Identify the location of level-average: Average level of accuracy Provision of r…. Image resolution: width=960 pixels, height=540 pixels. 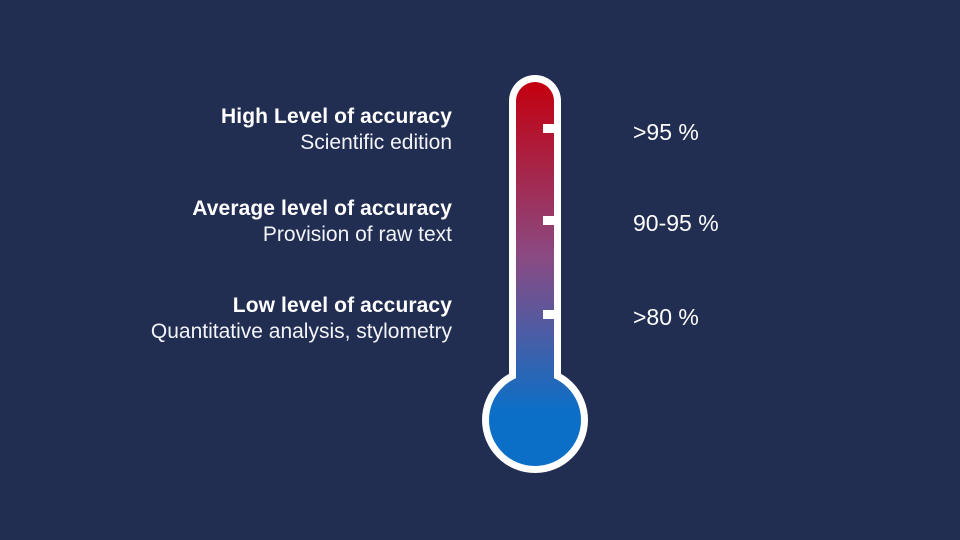
(322, 222).